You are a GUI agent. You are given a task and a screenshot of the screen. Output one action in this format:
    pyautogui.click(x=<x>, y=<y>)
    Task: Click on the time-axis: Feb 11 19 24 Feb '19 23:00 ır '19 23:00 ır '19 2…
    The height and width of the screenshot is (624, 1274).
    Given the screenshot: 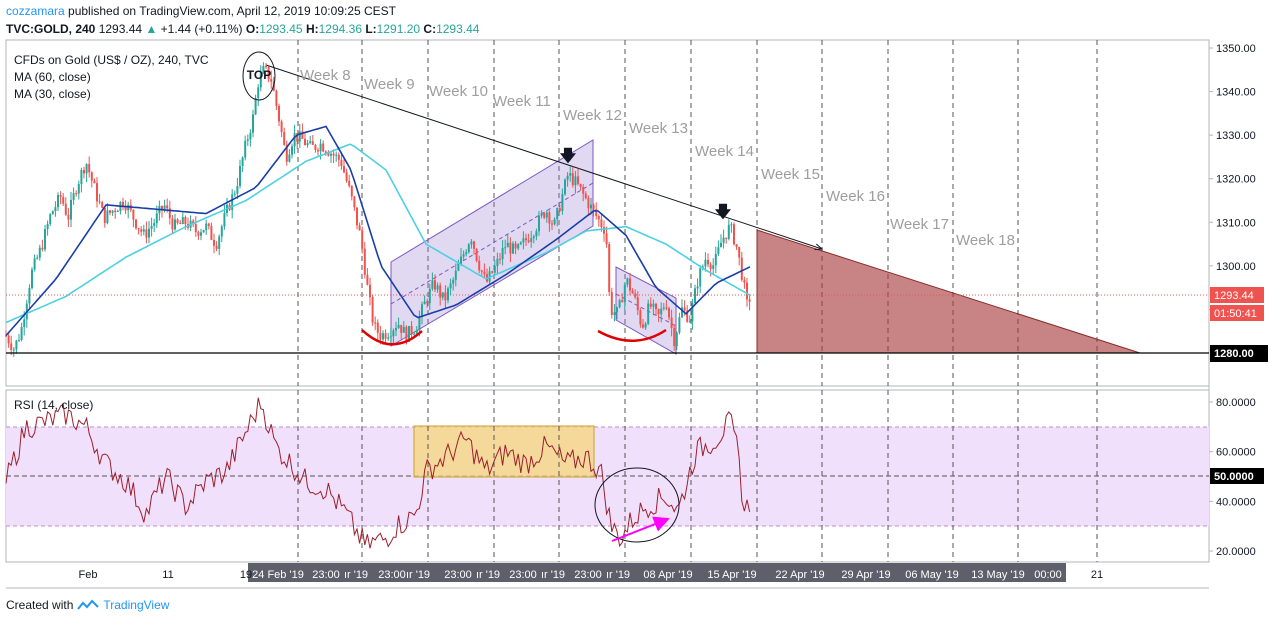 What is the action you would take?
    pyautogui.click(x=591, y=575)
    